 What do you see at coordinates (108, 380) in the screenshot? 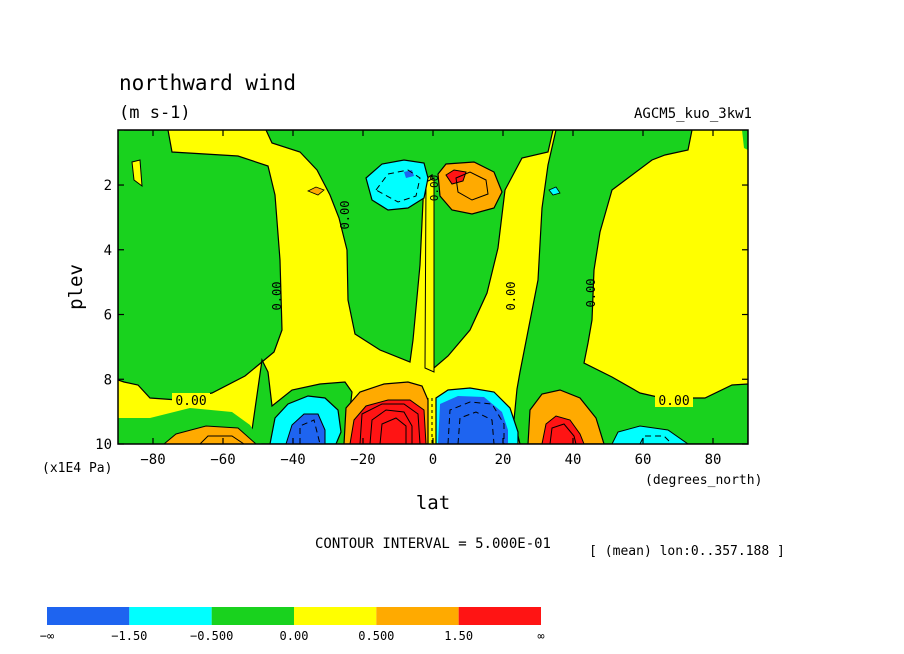
I see `y-tick-label: 8` at bounding box center [108, 380].